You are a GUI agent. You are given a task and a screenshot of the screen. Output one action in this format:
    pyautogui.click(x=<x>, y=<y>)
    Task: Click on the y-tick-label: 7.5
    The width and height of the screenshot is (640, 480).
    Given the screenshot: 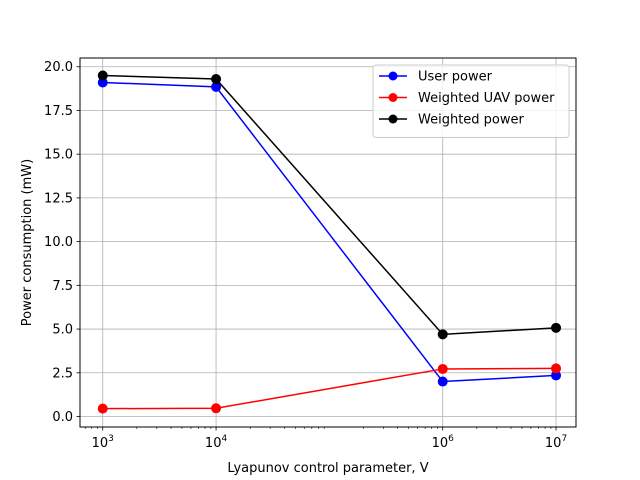 What is the action you would take?
    pyautogui.click(x=62, y=286)
    